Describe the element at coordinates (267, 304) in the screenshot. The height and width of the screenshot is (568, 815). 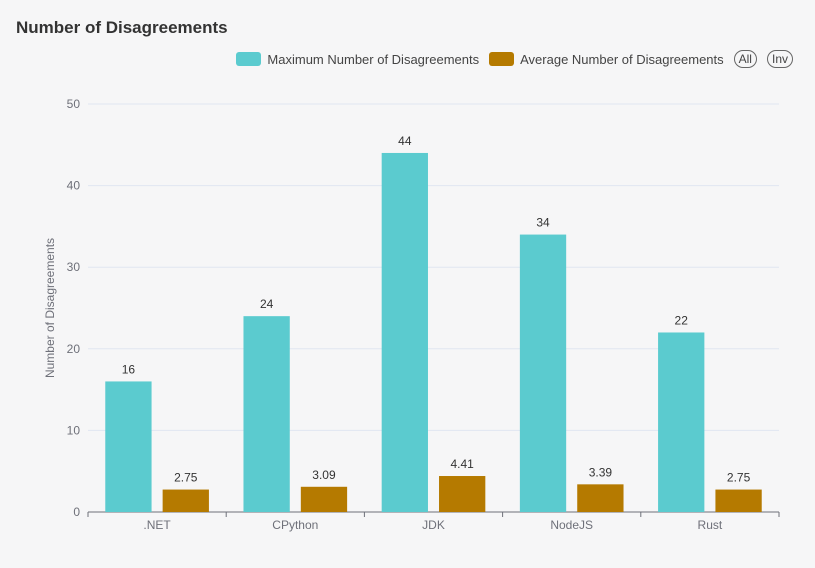
I see `bar-value-label: 24` at that location.